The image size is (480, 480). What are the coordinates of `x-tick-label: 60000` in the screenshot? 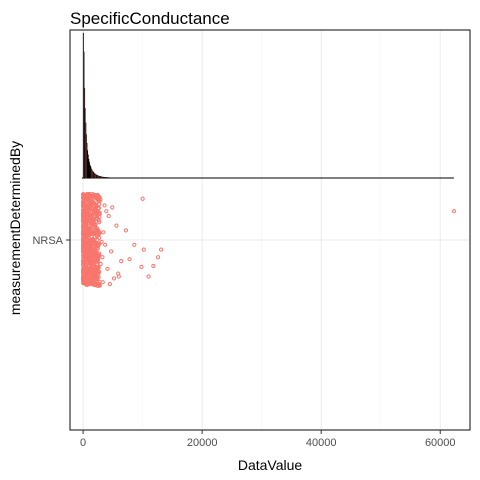 It's located at (440, 443).